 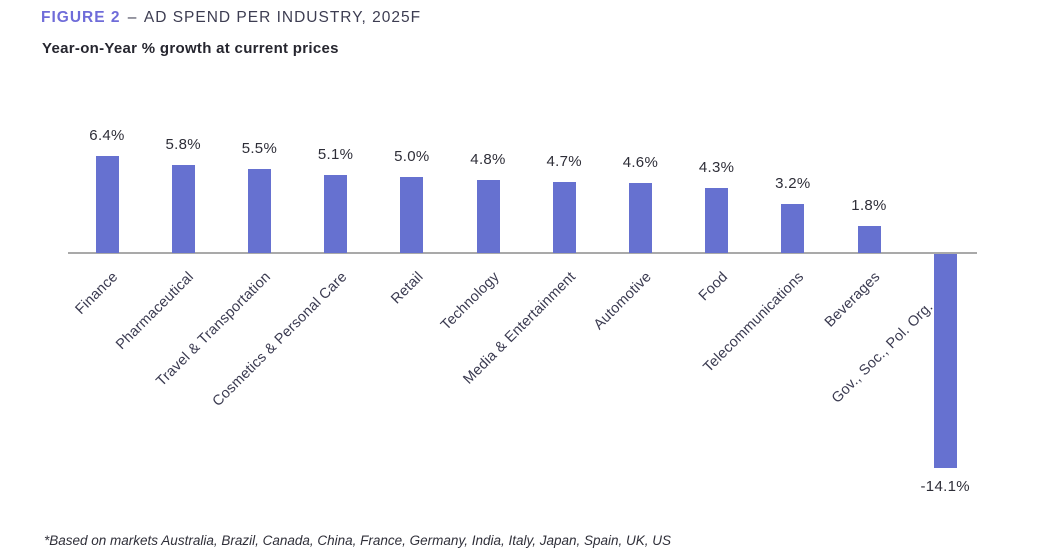 What do you see at coordinates (564, 217) in the screenshot?
I see `bar-media-entertainment` at bounding box center [564, 217].